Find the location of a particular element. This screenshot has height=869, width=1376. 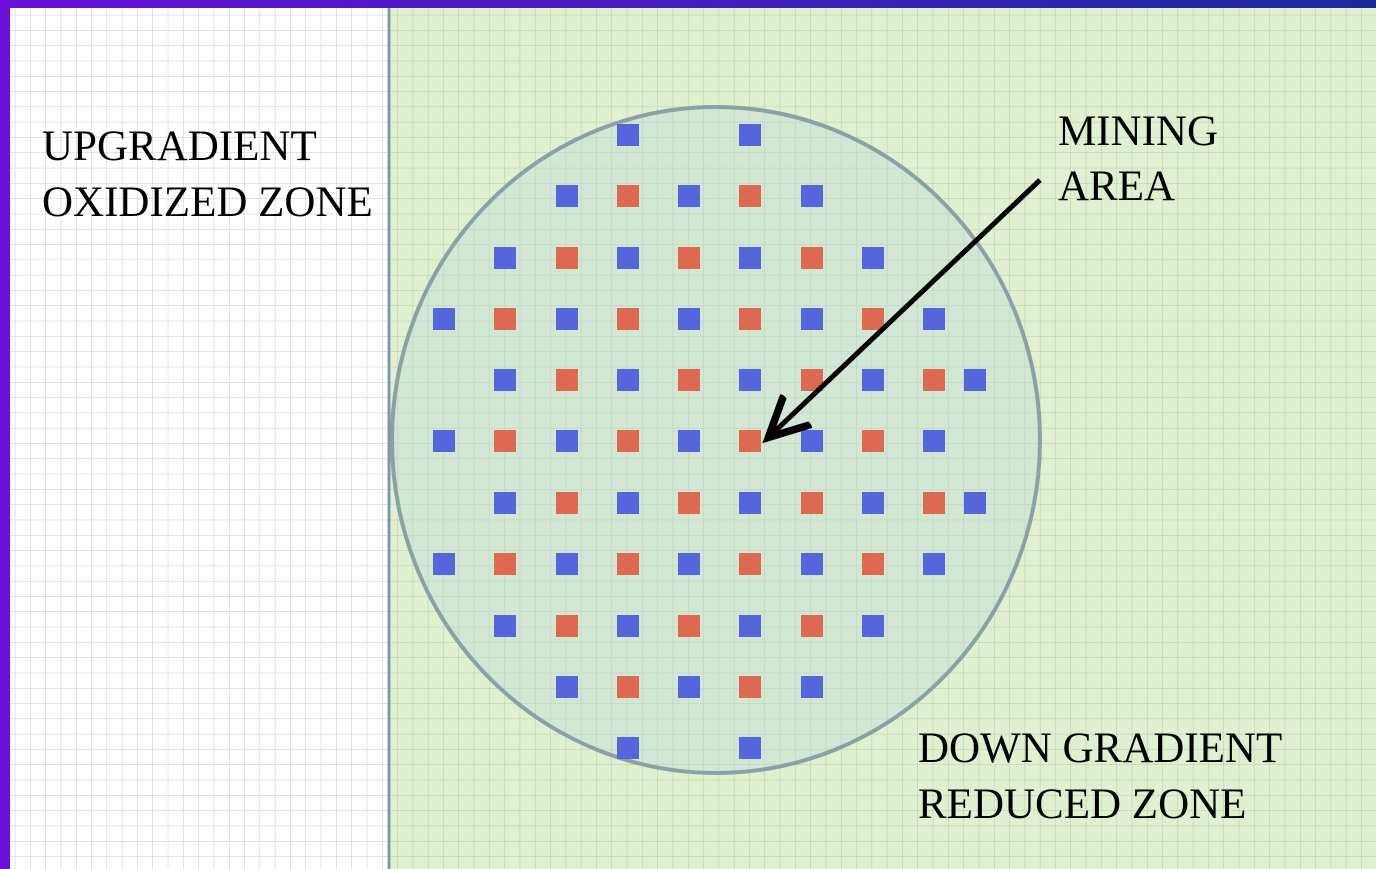

zone-label: MINING is located at coordinates (1138, 131).